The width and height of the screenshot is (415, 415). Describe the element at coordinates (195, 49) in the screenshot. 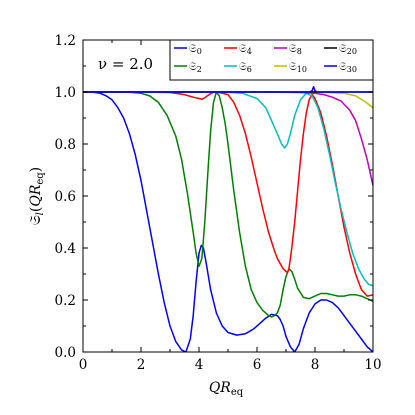

I see `legend-label: 𝔖0` at that location.